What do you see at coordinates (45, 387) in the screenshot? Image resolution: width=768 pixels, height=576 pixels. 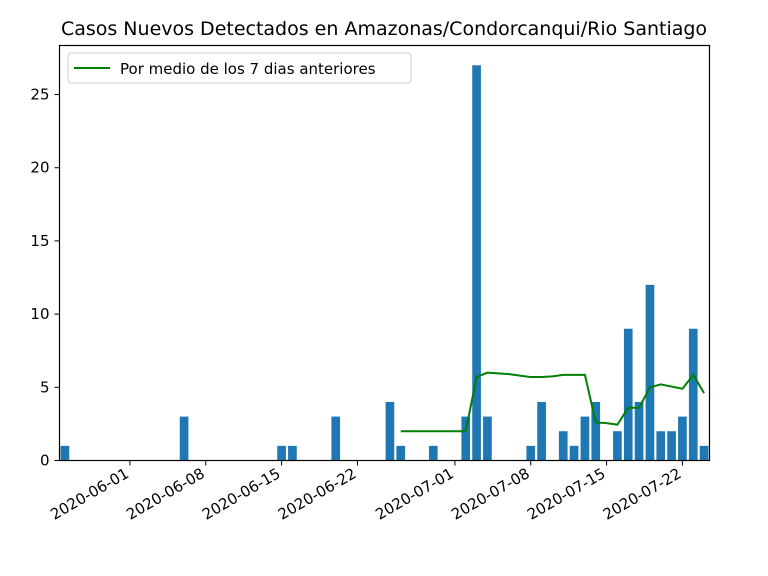 I see `y-tick-label: 5` at bounding box center [45, 387].